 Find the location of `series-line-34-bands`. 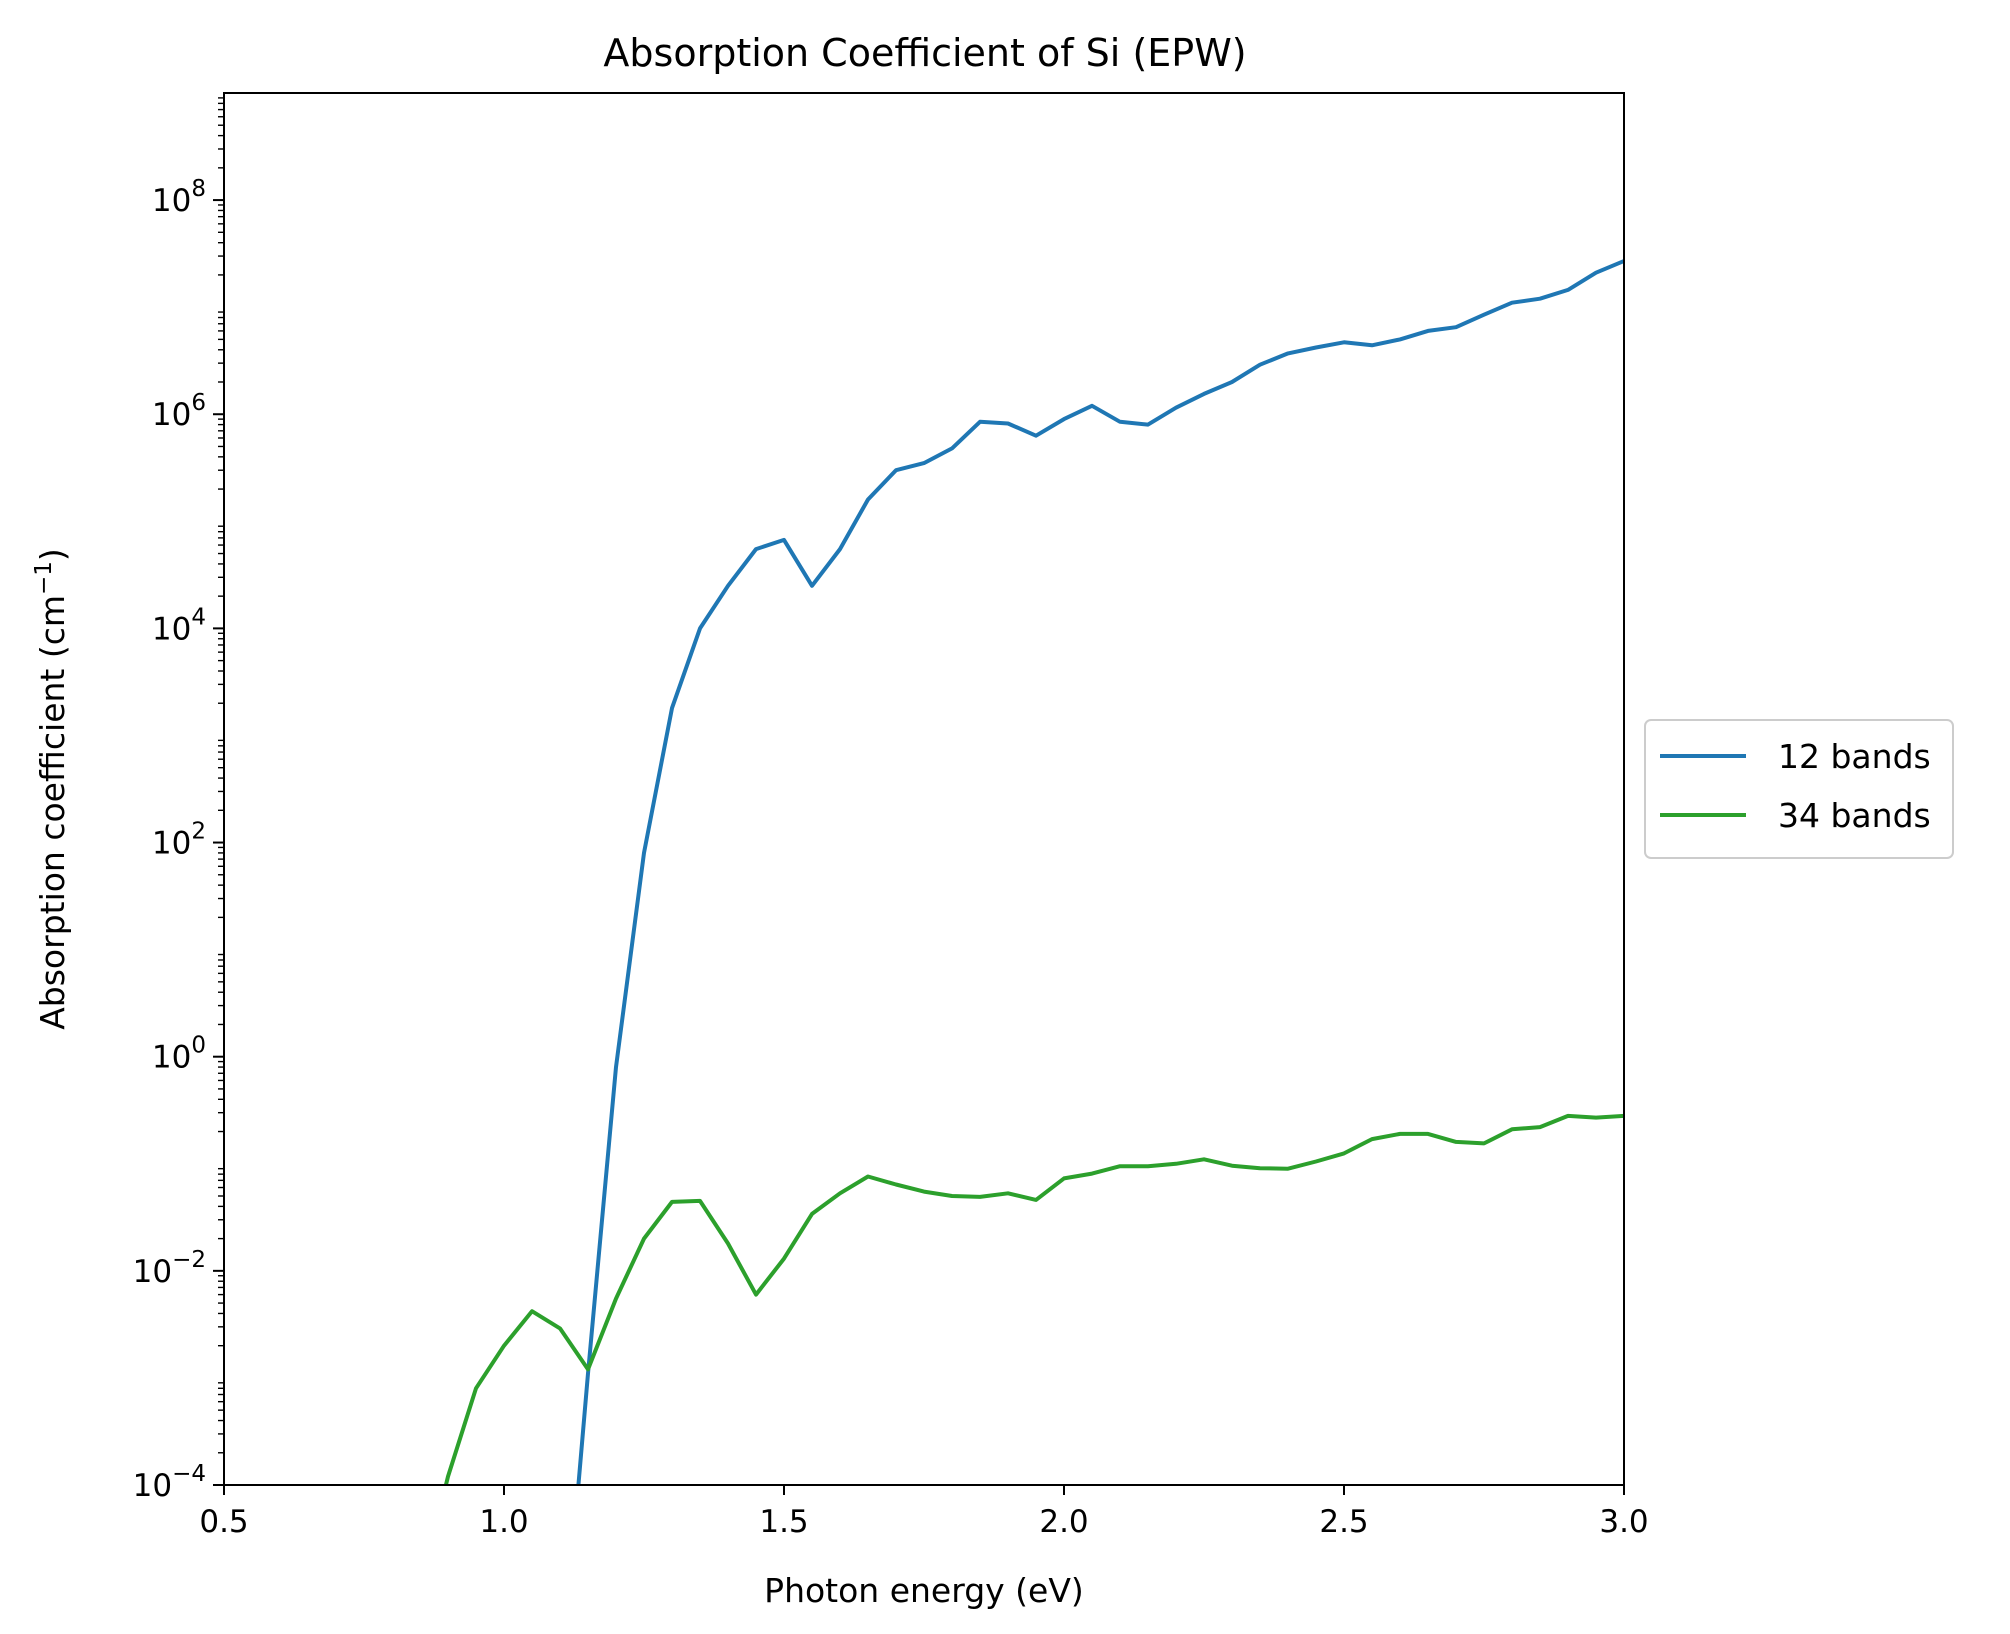

series-line-34-bands is located at coordinates (1033, 1299).